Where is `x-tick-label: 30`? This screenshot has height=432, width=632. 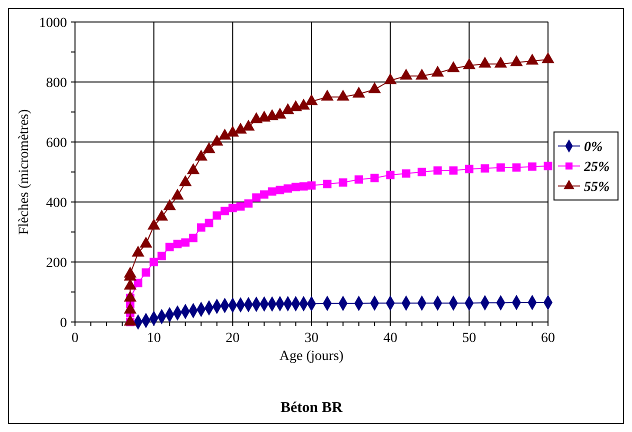 x-tick-label: 30 is located at coordinates (311, 338).